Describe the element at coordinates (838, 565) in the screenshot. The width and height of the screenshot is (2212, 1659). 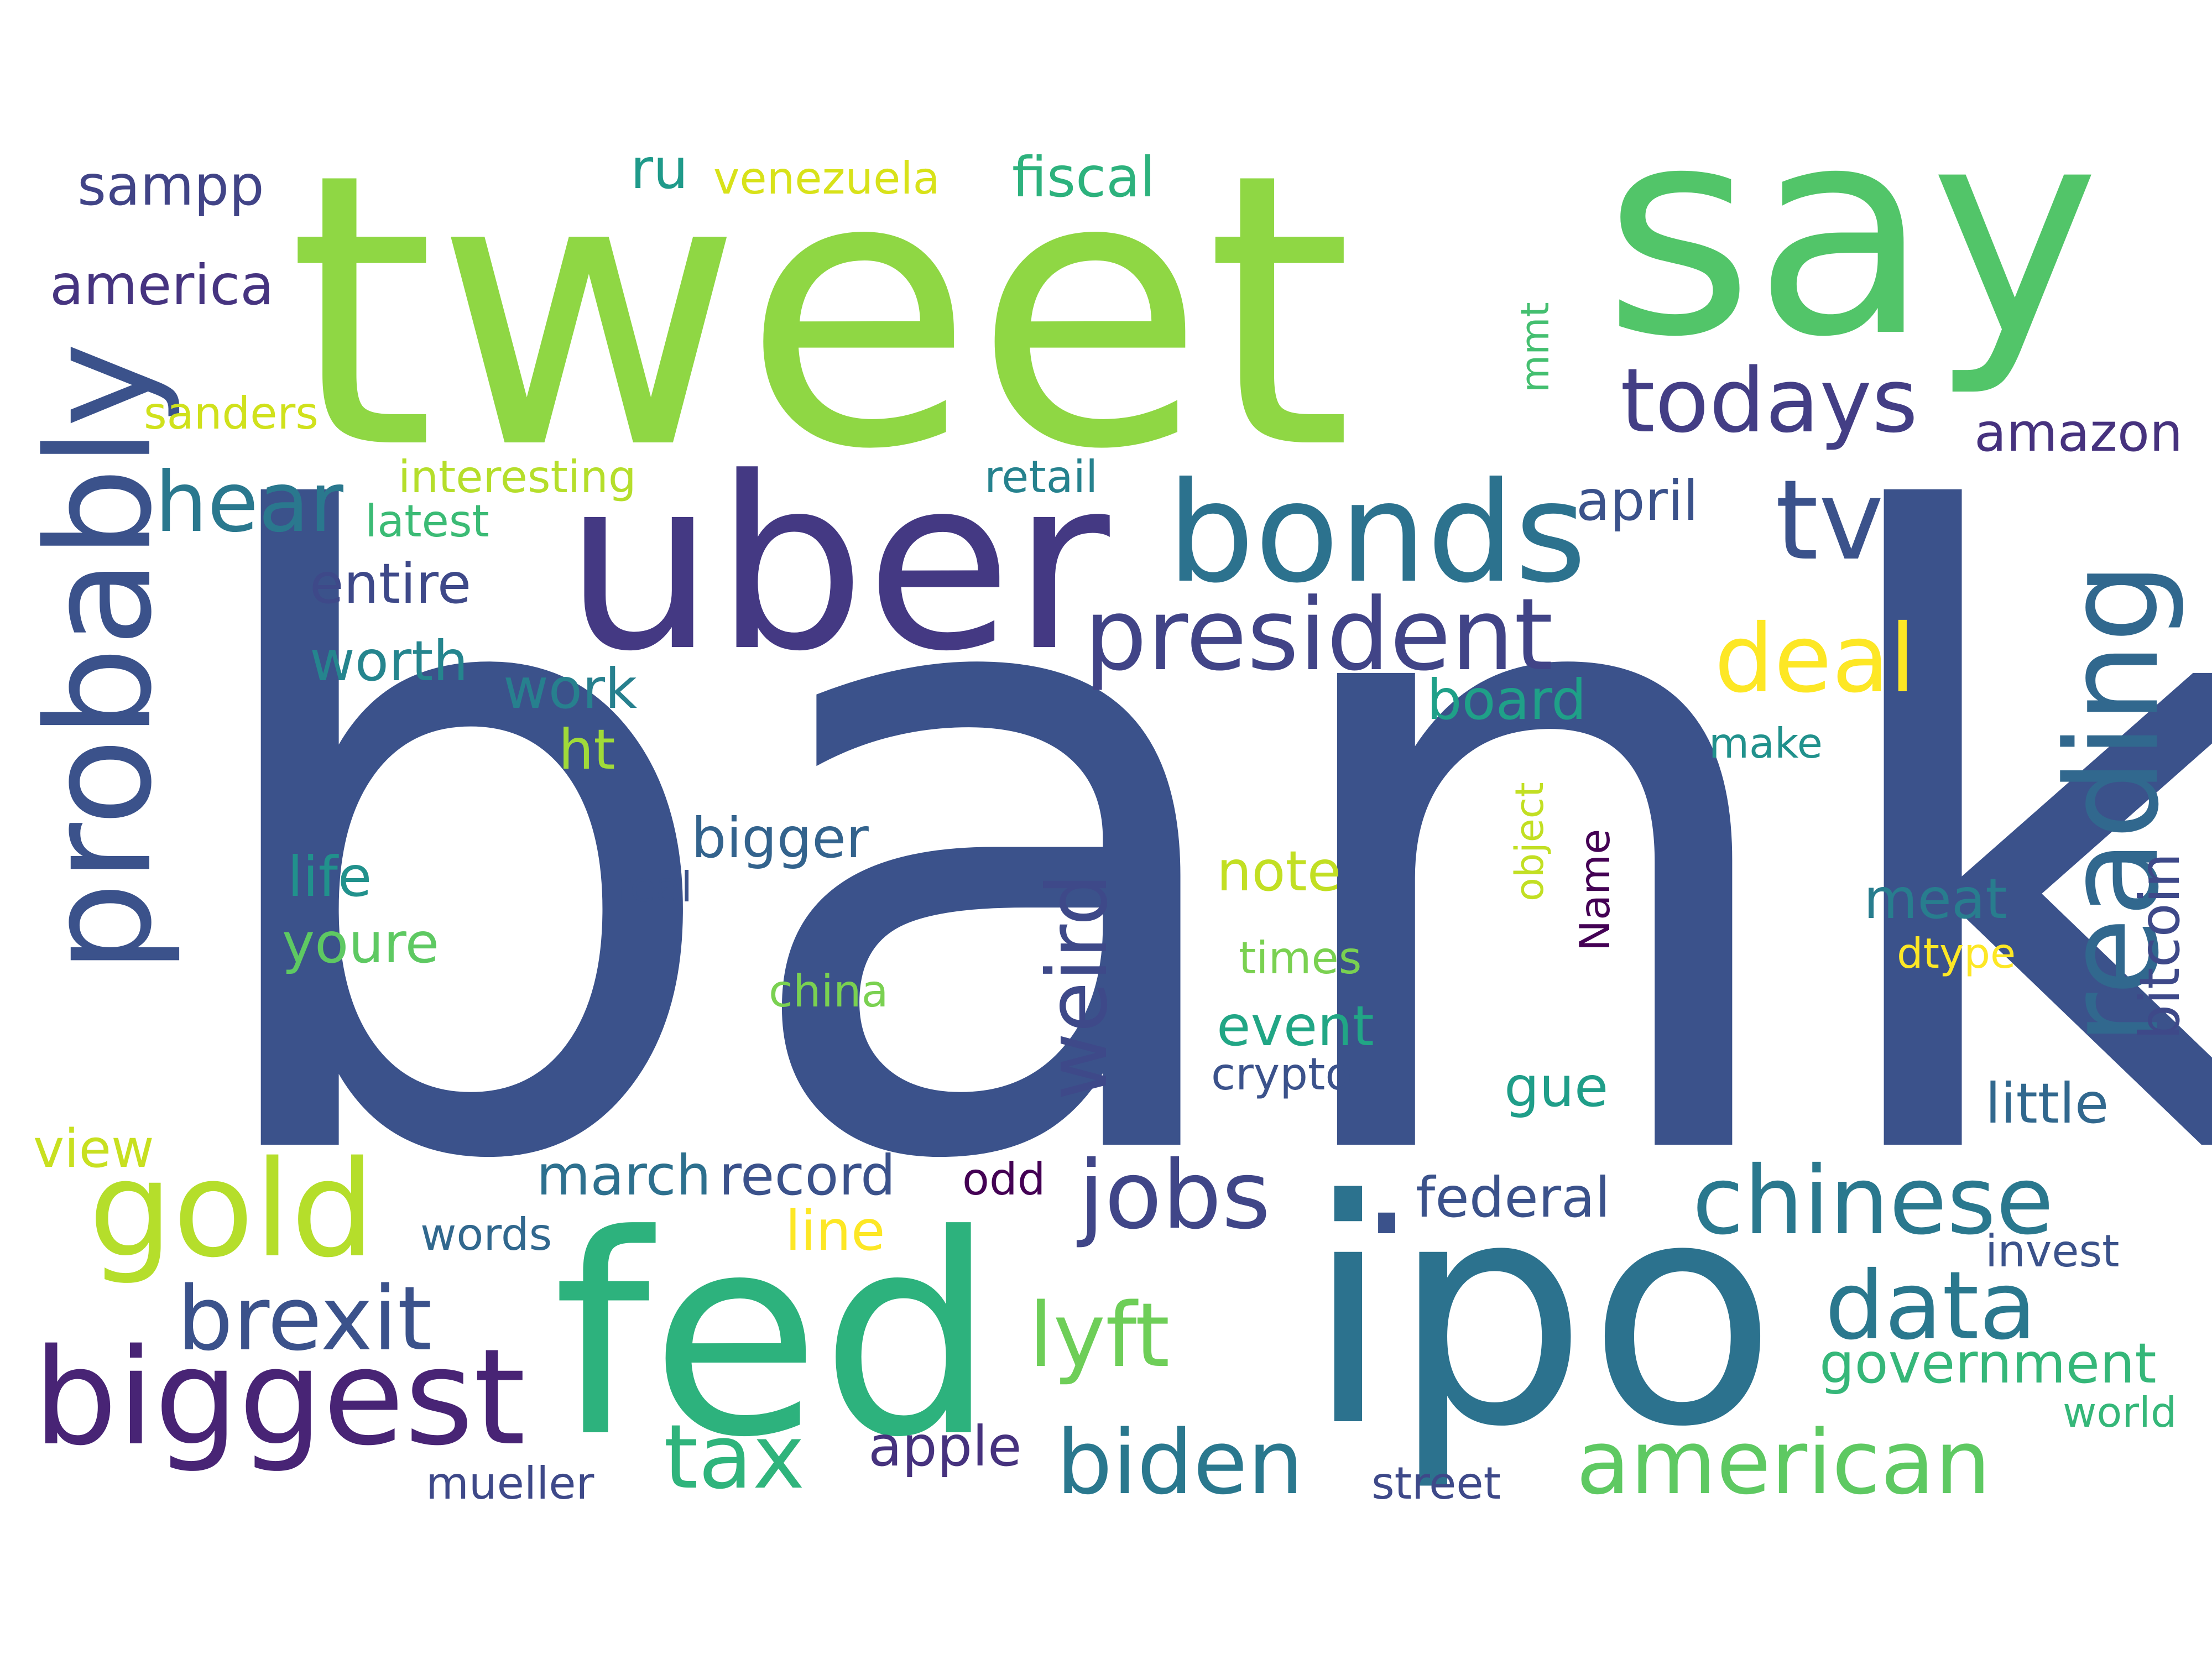
I see `word-uber: uber` at that location.